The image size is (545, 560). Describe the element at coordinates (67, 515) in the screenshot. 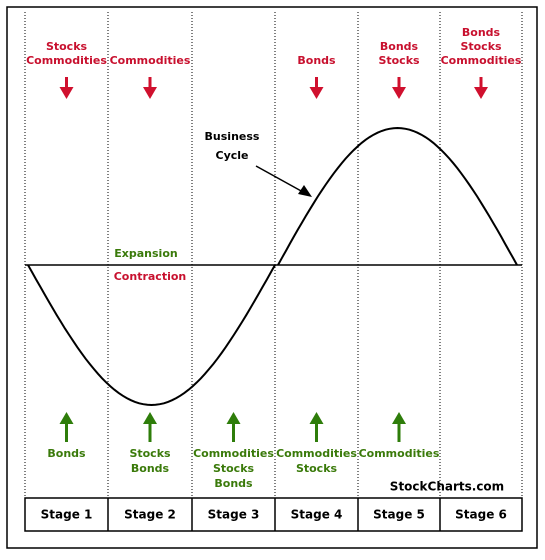

I see `stage-label: Stage 1` at that location.